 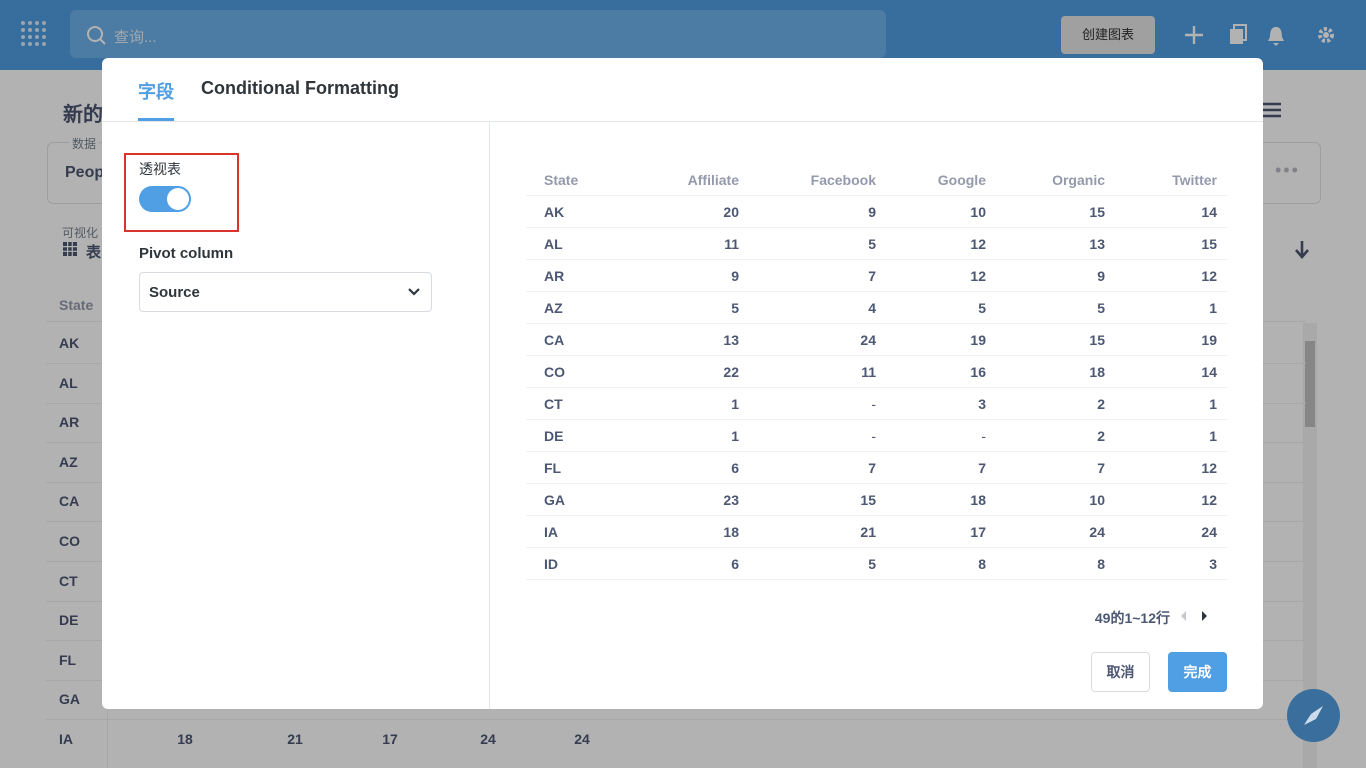 I want to click on table-cell: 11, so click(x=731, y=244).